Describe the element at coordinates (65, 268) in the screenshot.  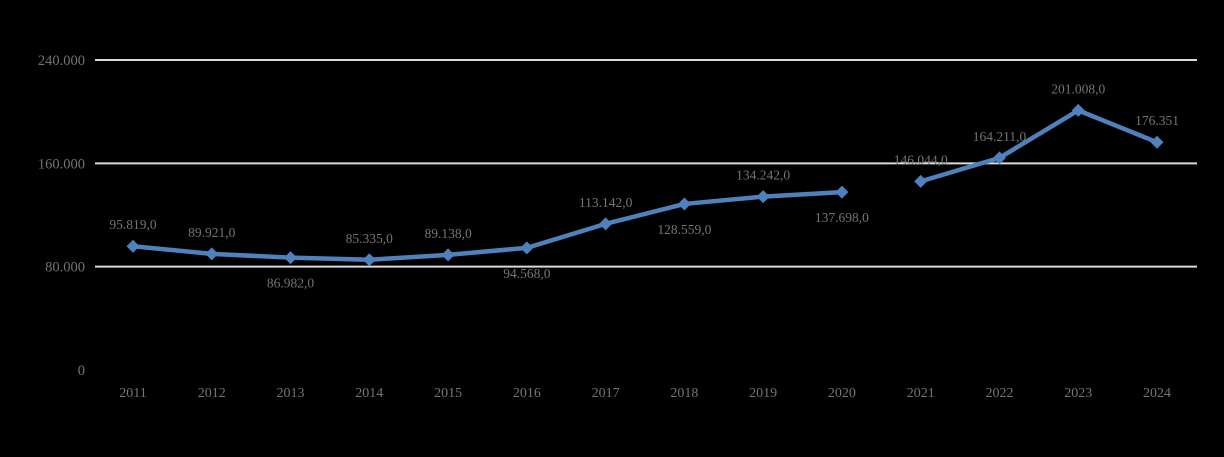
I see `y-axis-label-80.000: 80.000` at that location.